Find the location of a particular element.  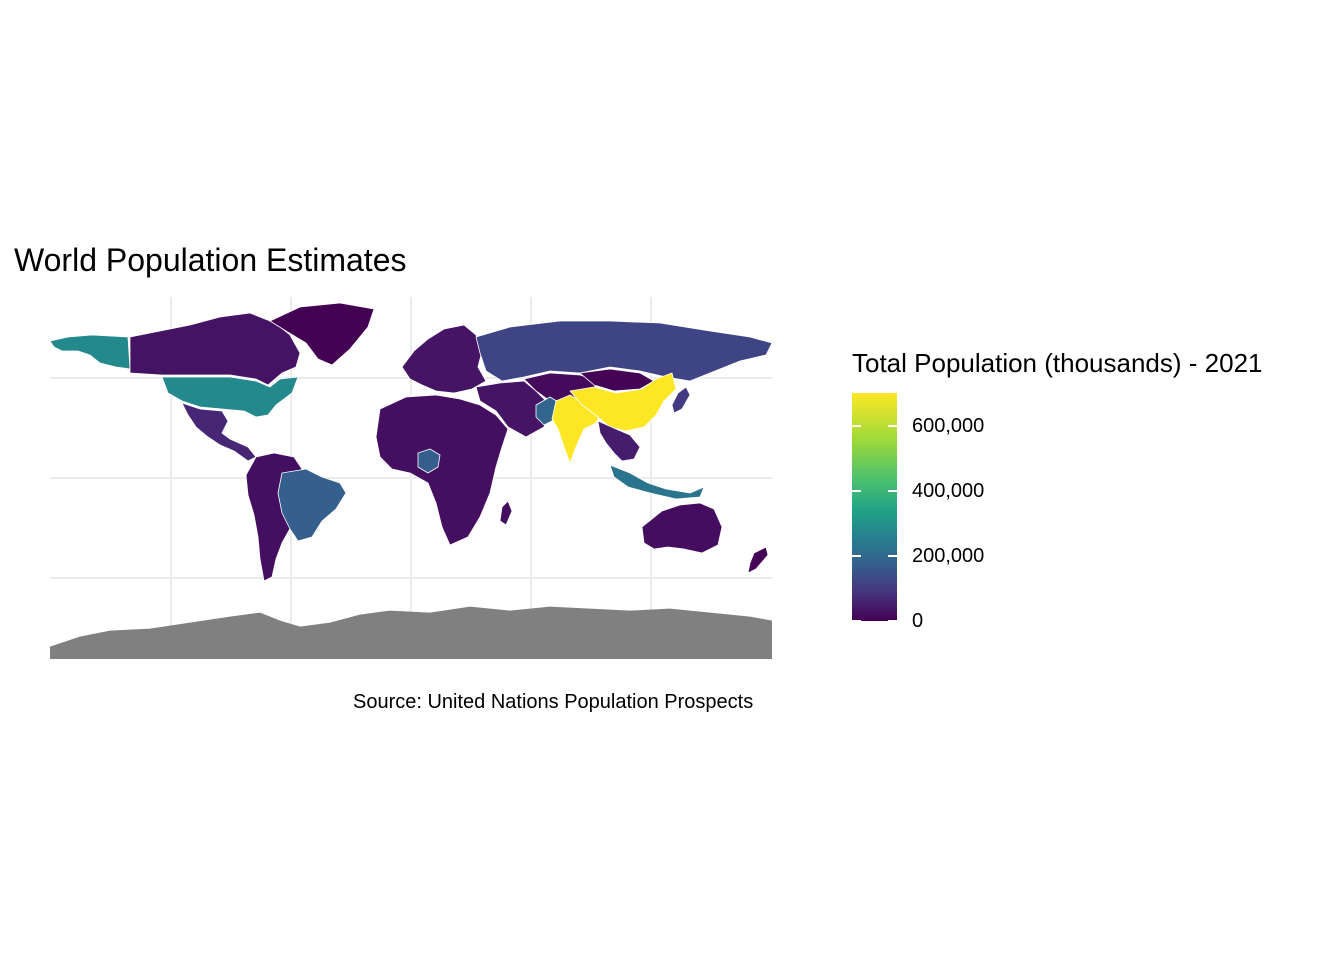

legend-tick-label: 400,000 is located at coordinates (948, 490).